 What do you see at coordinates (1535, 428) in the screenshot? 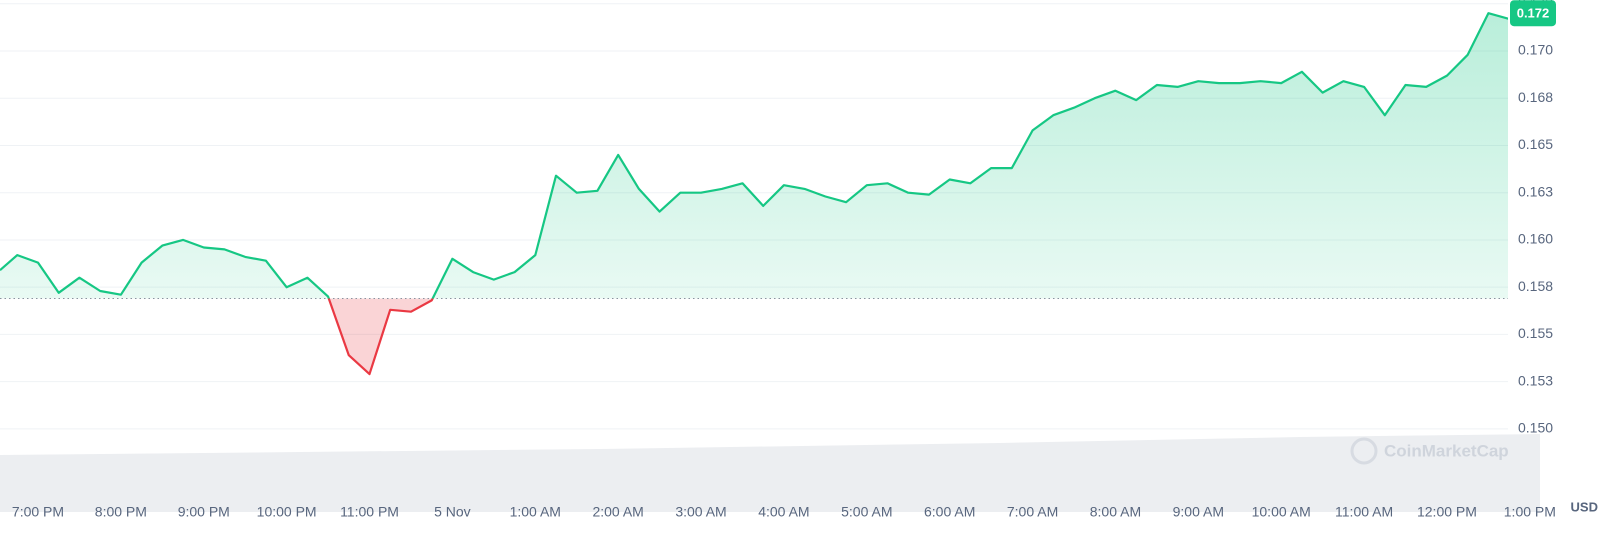
I see `y-tick-label: 0.150` at bounding box center [1535, 428].